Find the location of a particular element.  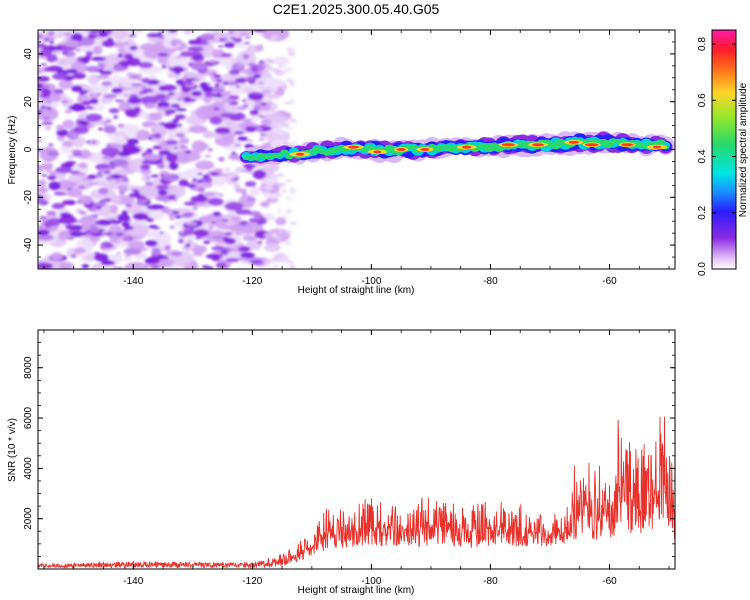

spectrogram-x-tick-label: -60 is located at coordinates (609, 281).